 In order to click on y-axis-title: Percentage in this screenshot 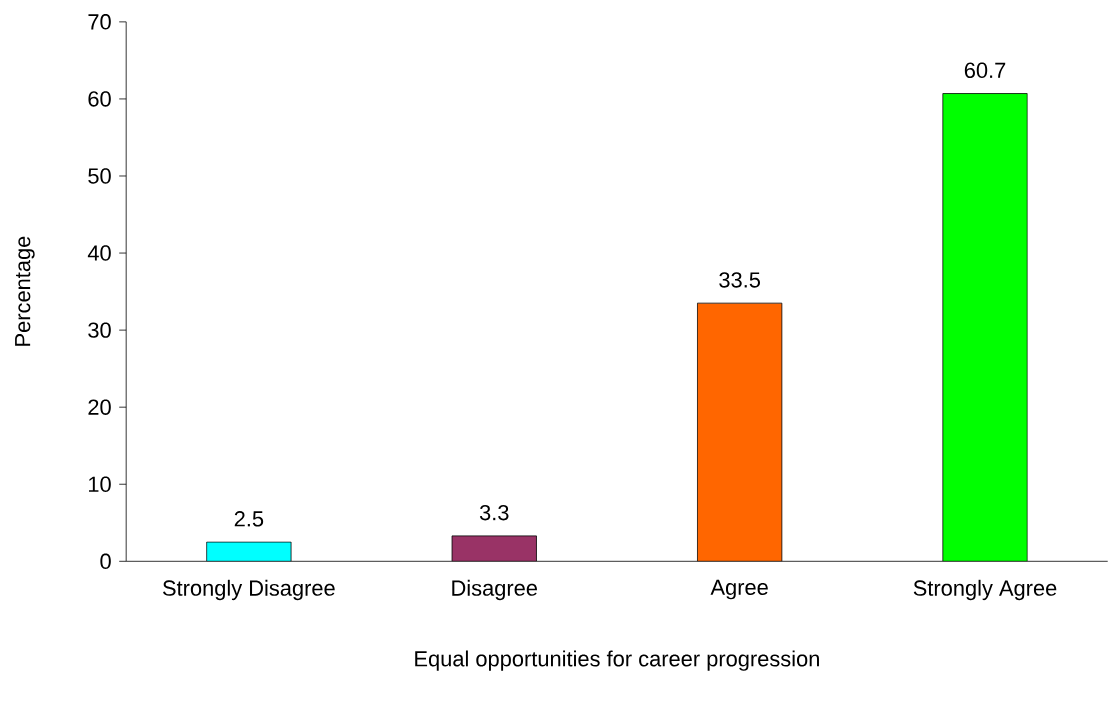, I will do `click(25, 291)`.